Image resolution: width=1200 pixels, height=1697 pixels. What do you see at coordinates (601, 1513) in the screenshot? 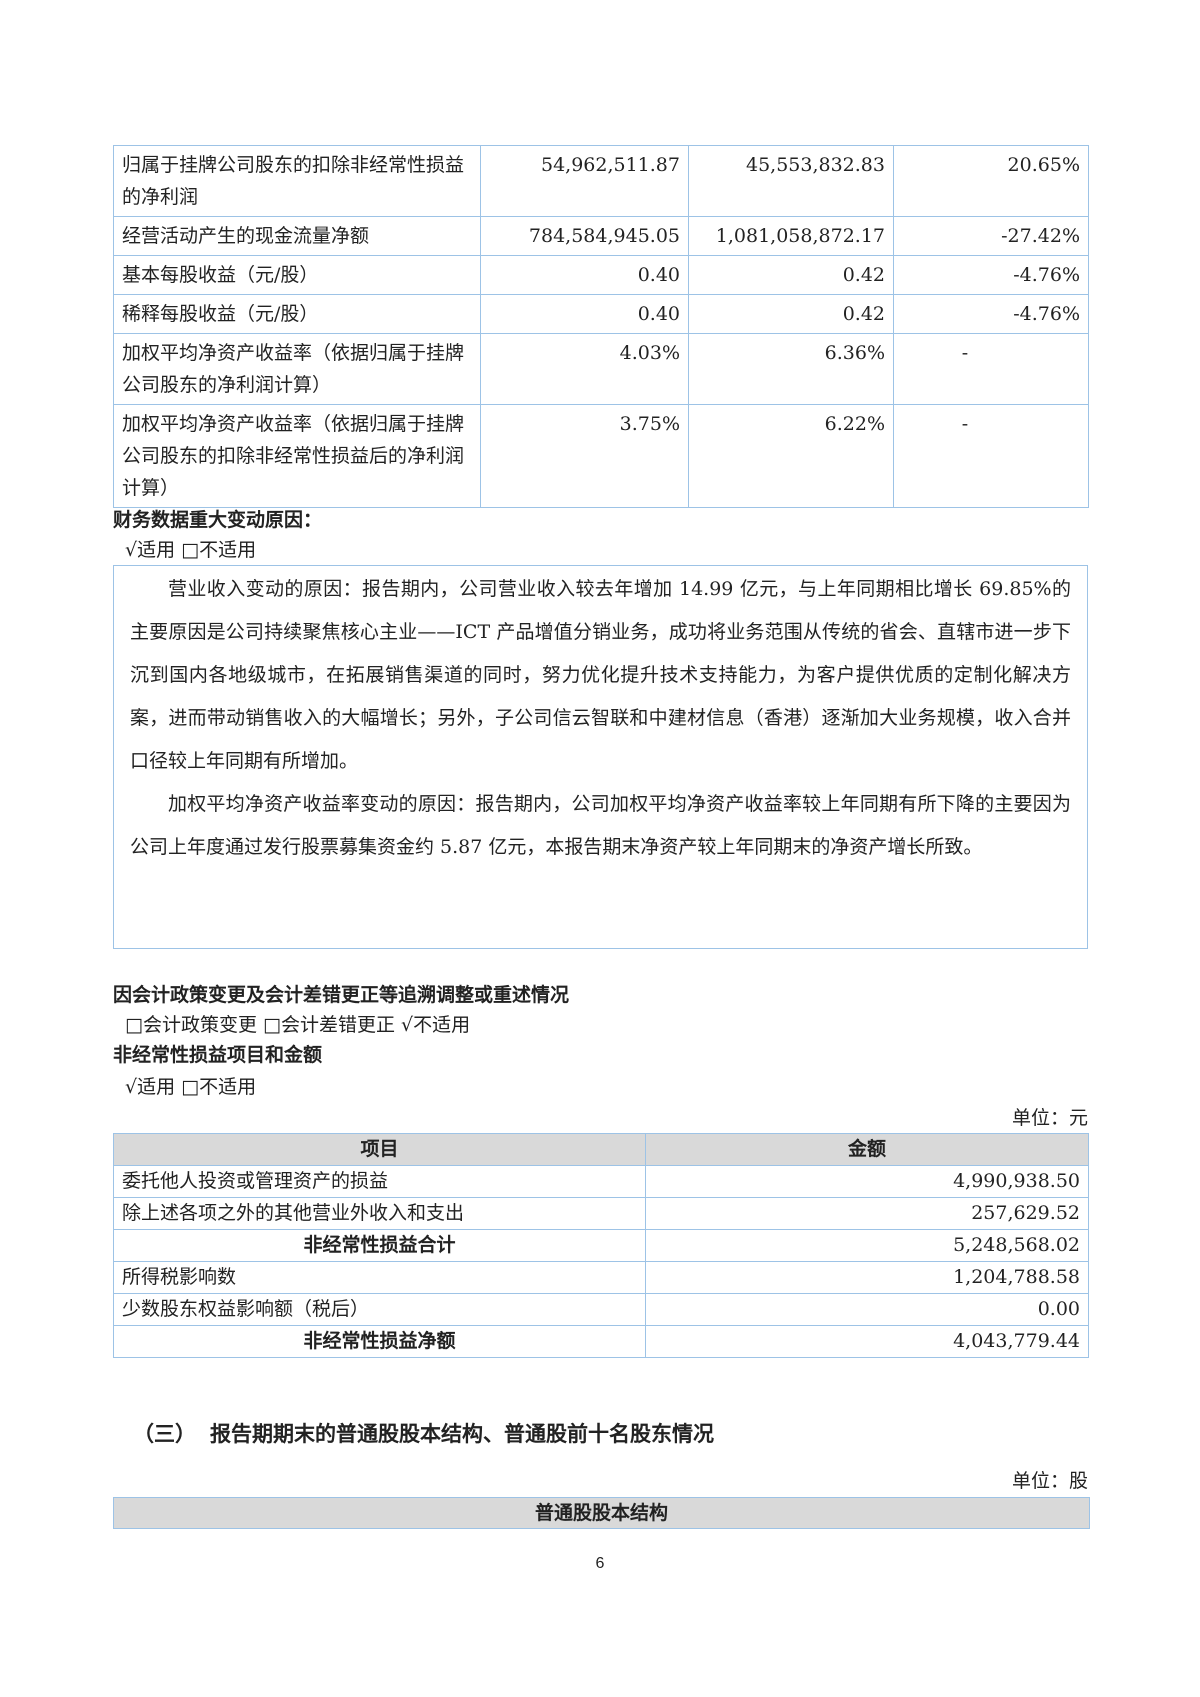
I see `share-structure-table-header: 普通股股本结构` at bounding box center [601, 1513].